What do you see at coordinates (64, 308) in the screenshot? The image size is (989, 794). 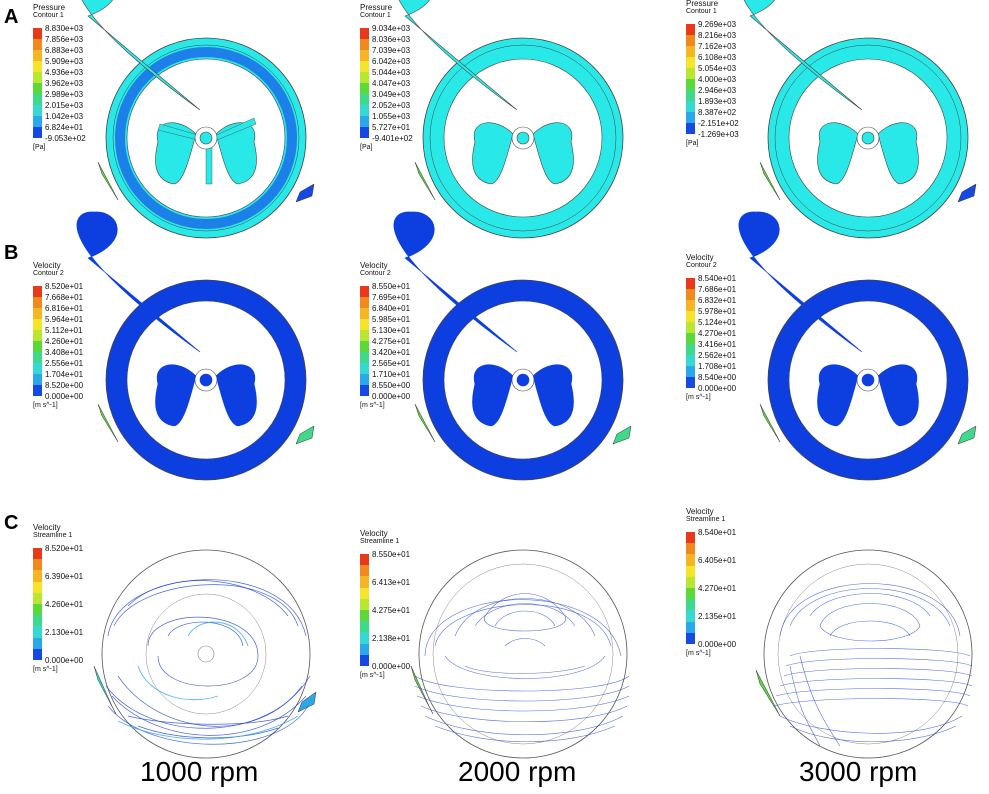 I see `legend-tick-label: 6.816e+01` at bounding box center [64, 308].